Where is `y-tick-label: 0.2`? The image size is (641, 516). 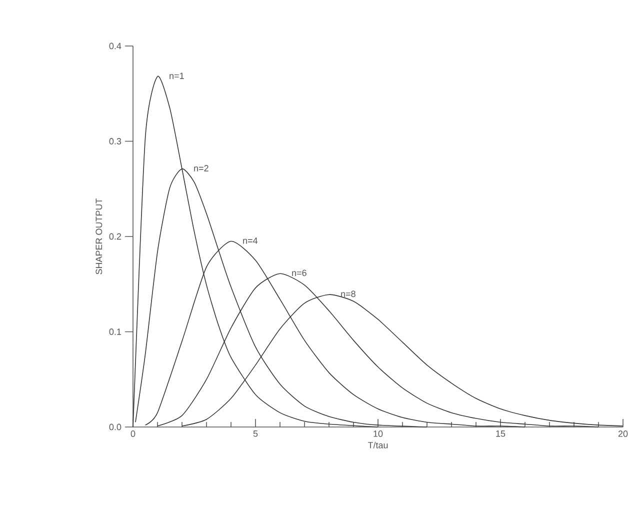 y-tick-label: 0.2 is located at coordinates (115, 236).